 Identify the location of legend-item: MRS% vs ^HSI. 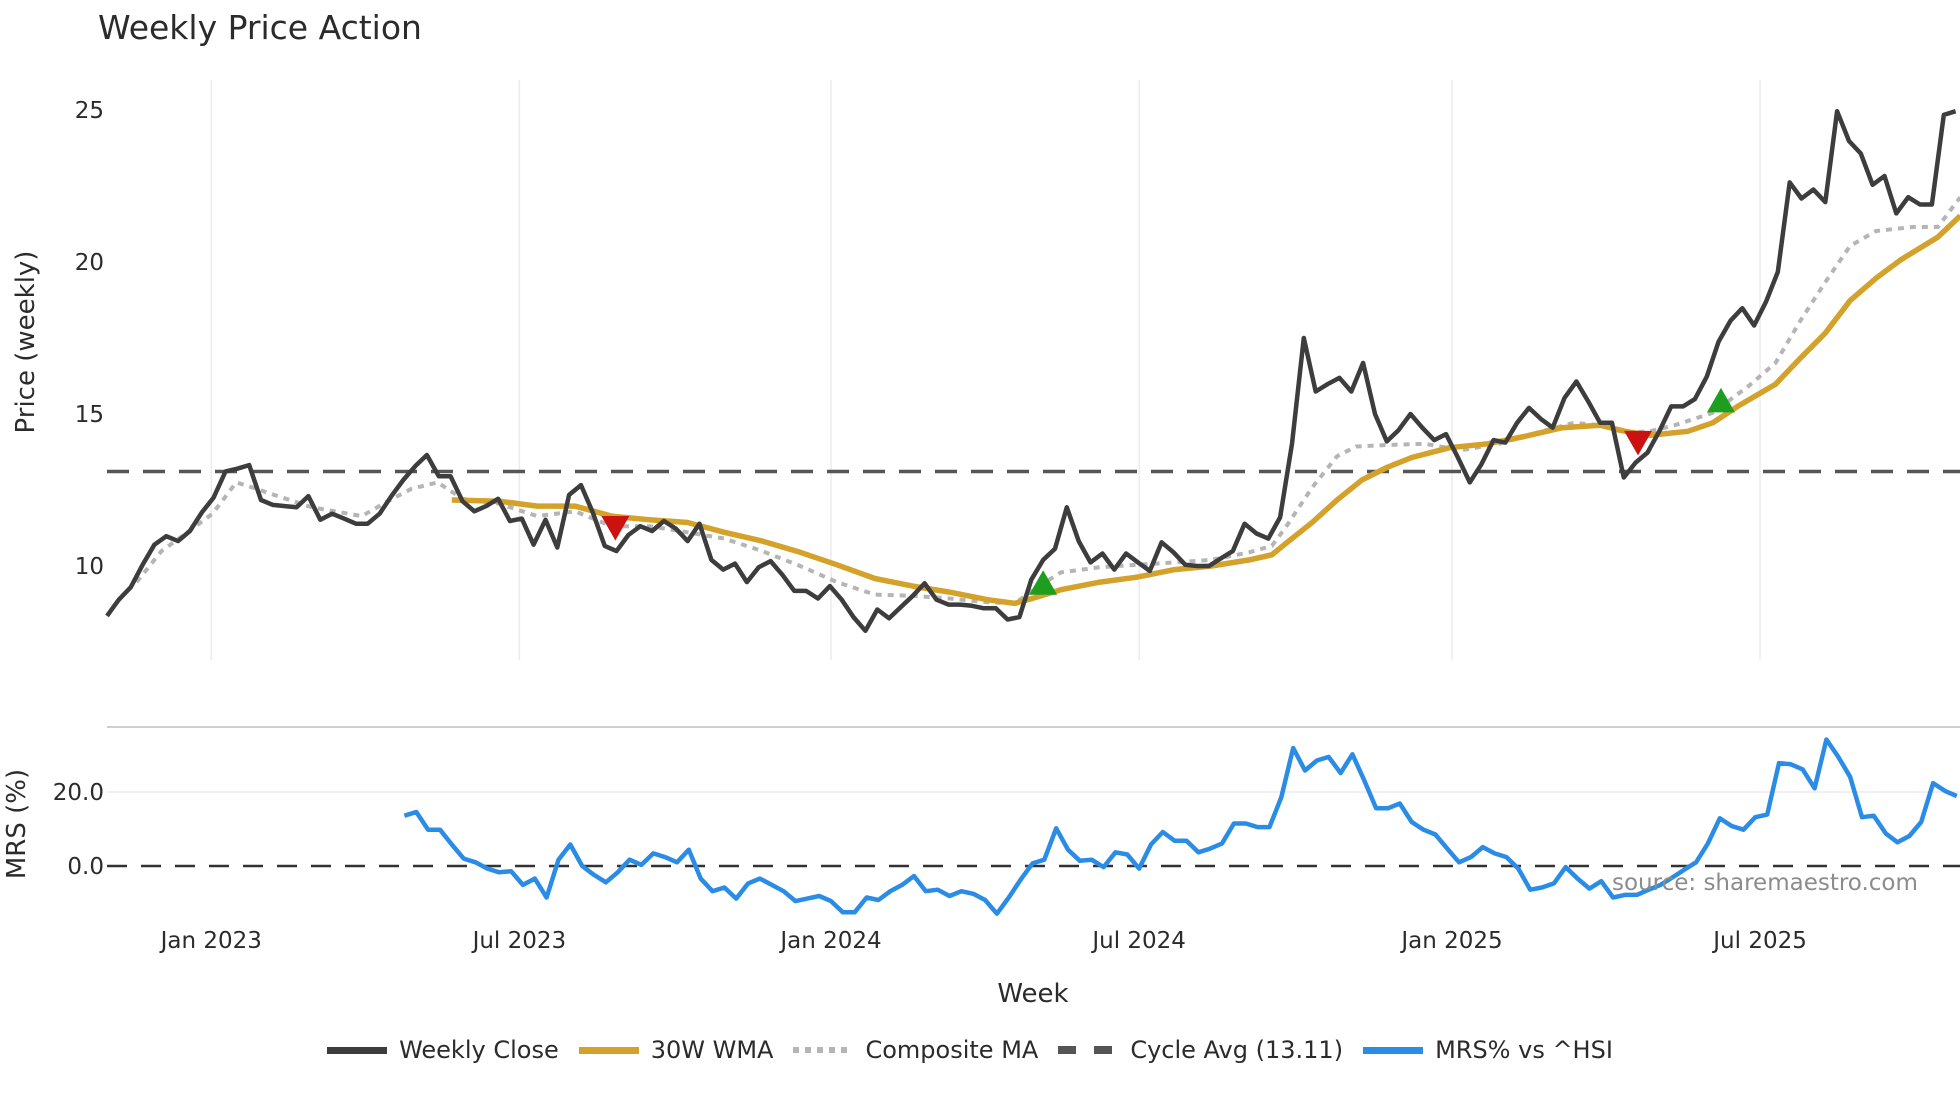
(1488, 1050).